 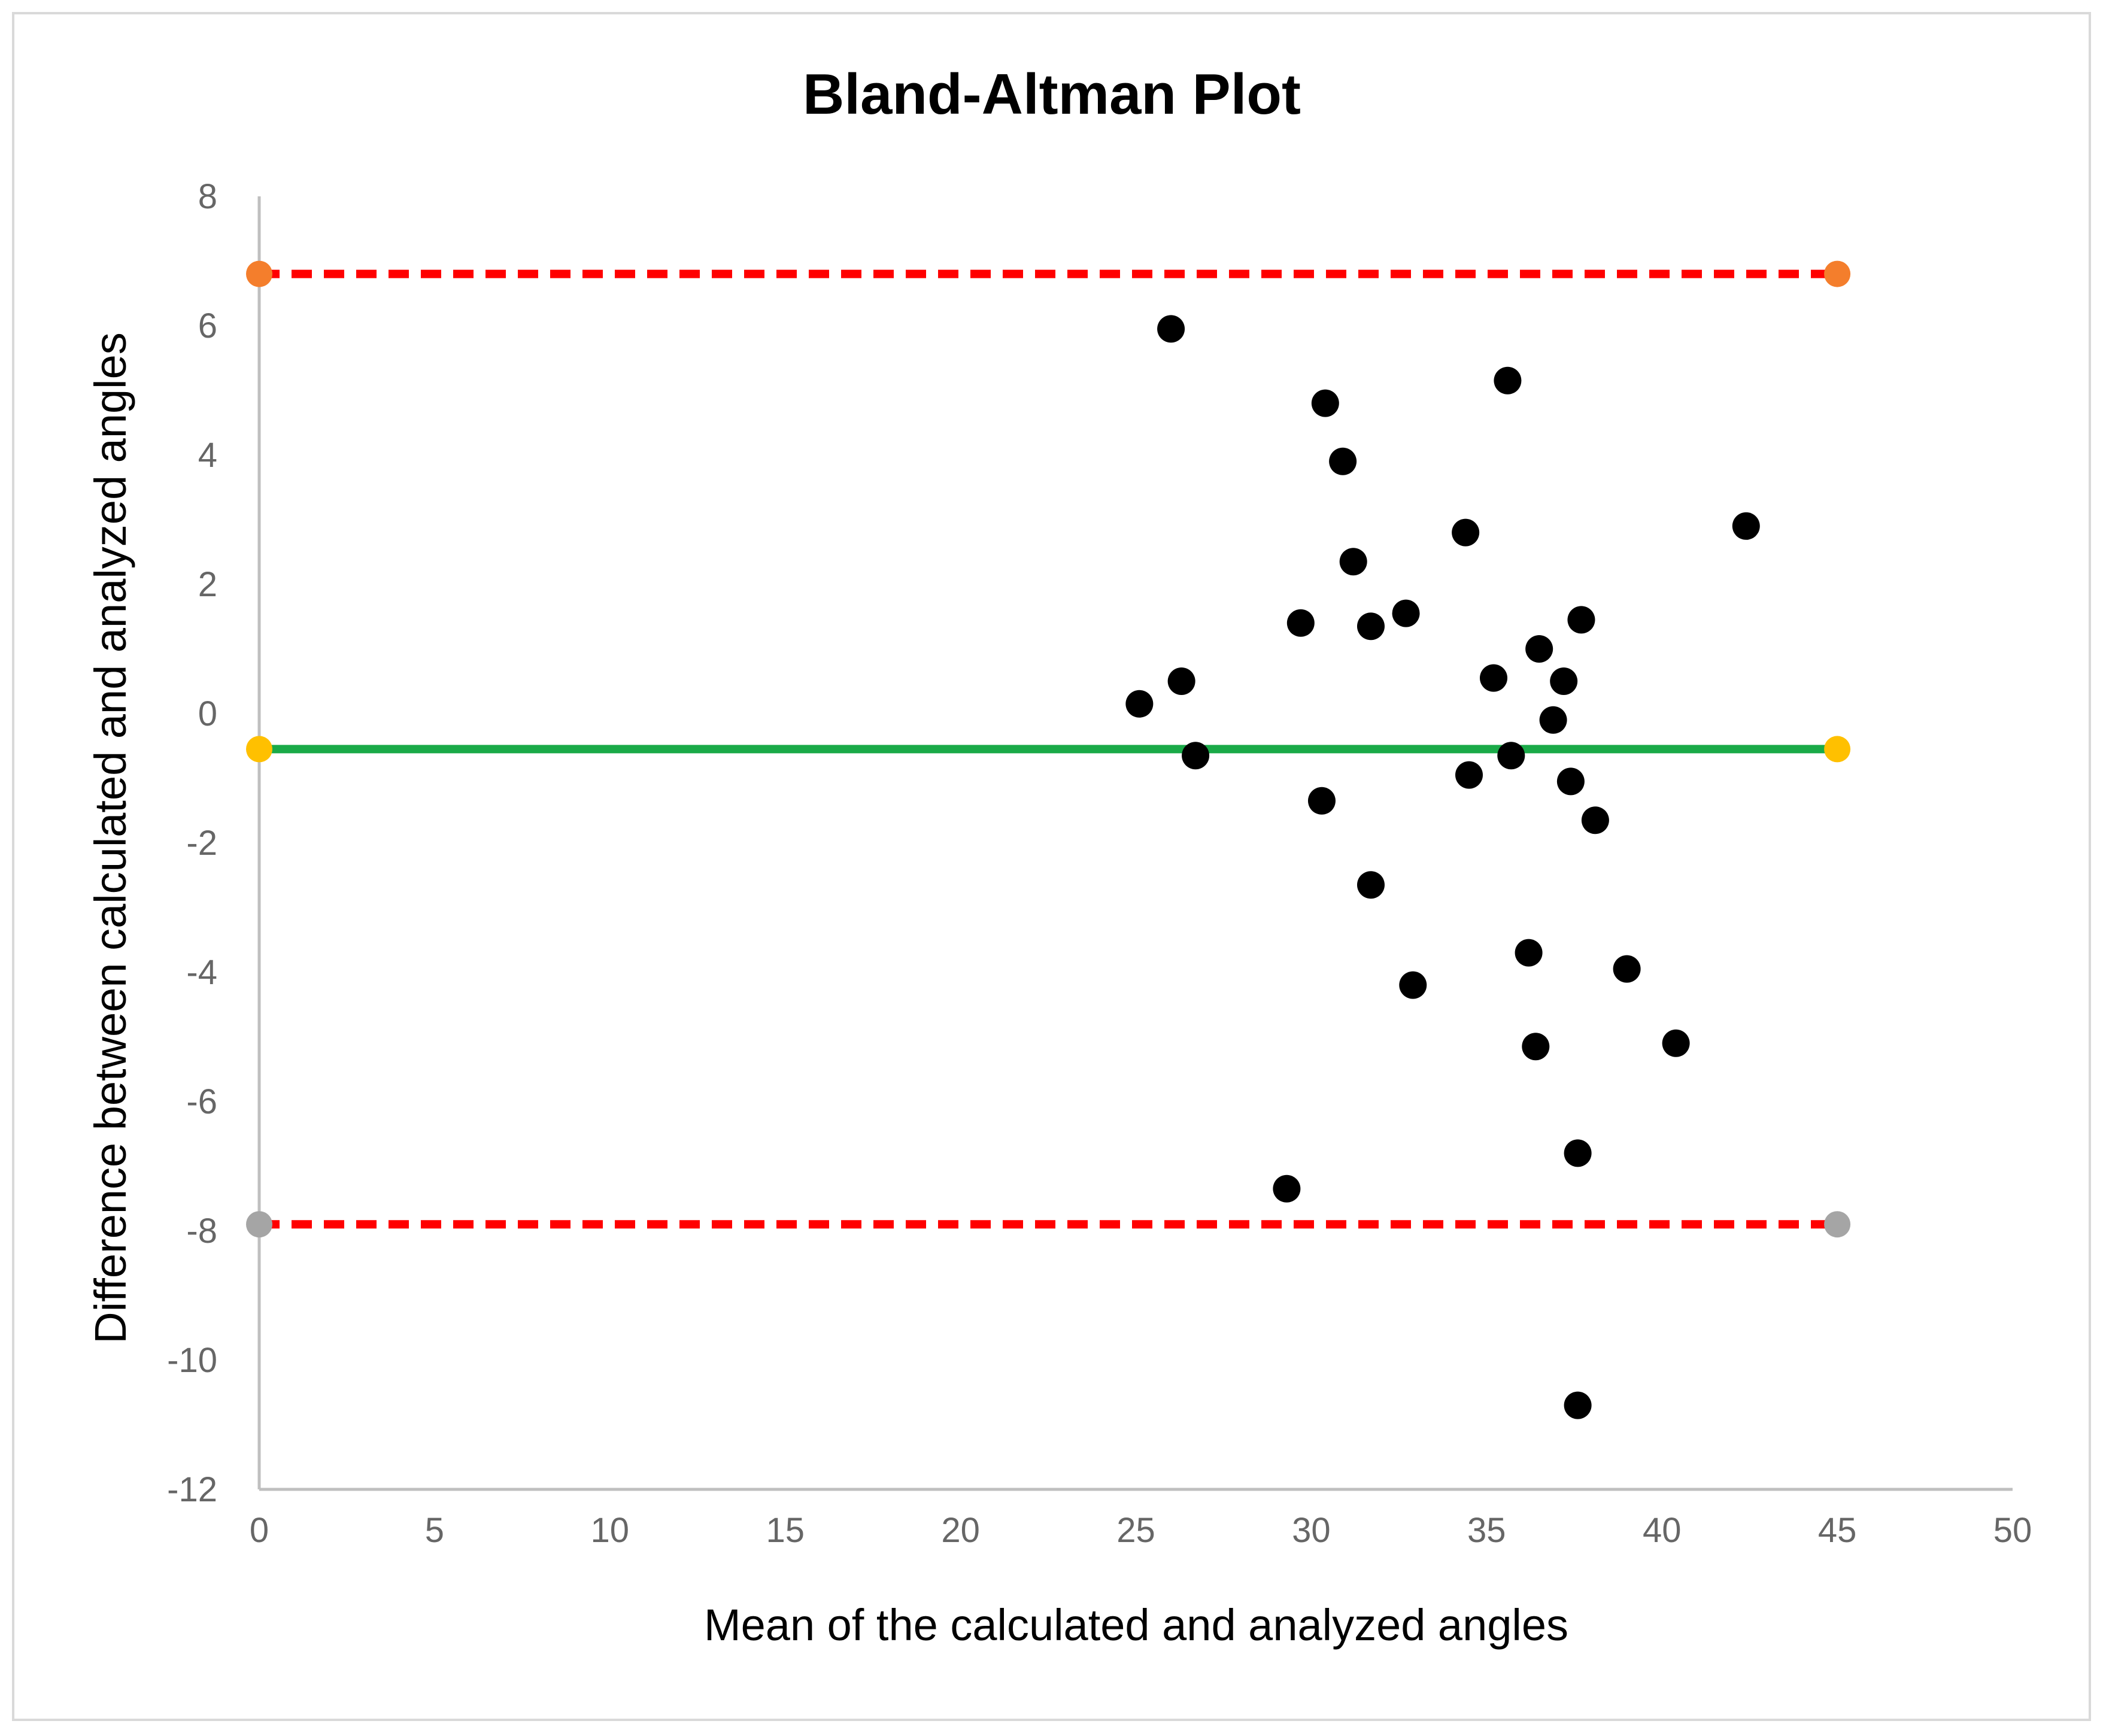 I want to click on x-tick-label: 10, so click(x=610, y=1531).